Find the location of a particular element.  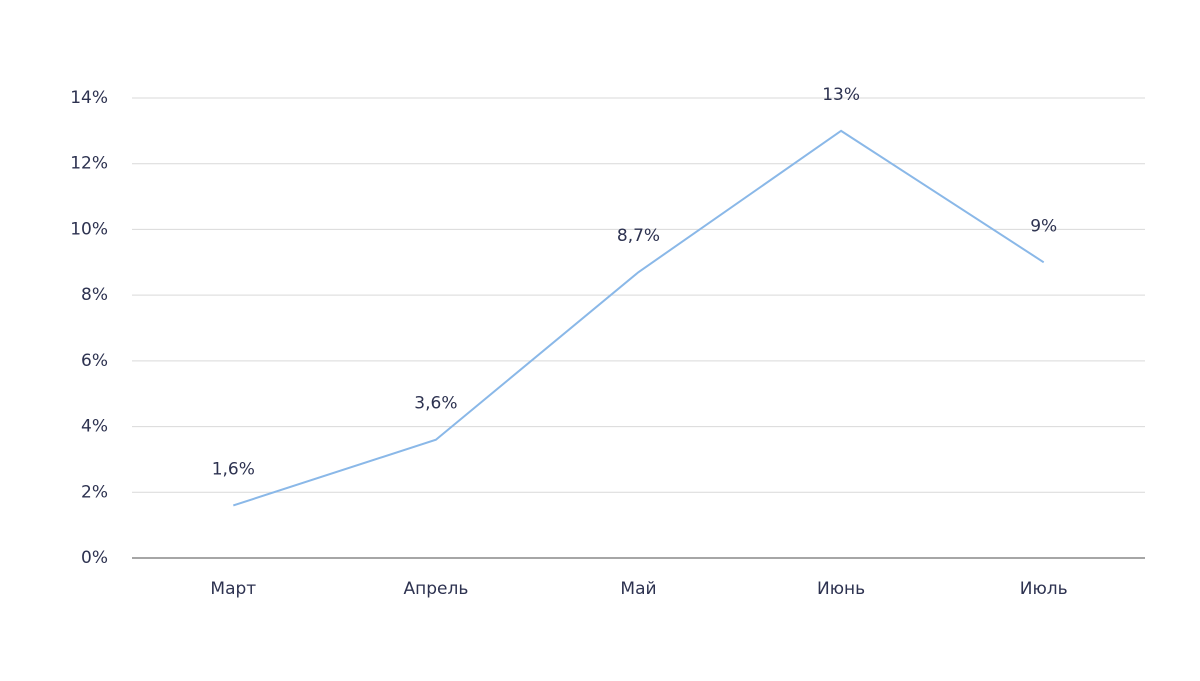

y-tick-label: 8% is located at coordinates (94, 295).